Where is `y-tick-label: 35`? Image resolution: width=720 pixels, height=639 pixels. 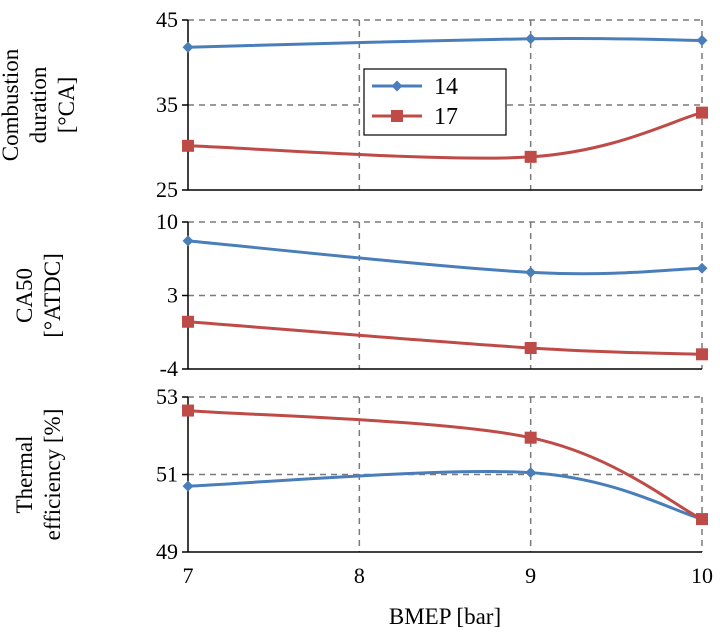 y-tick-label: 35 is located at coordinates (167, 104).